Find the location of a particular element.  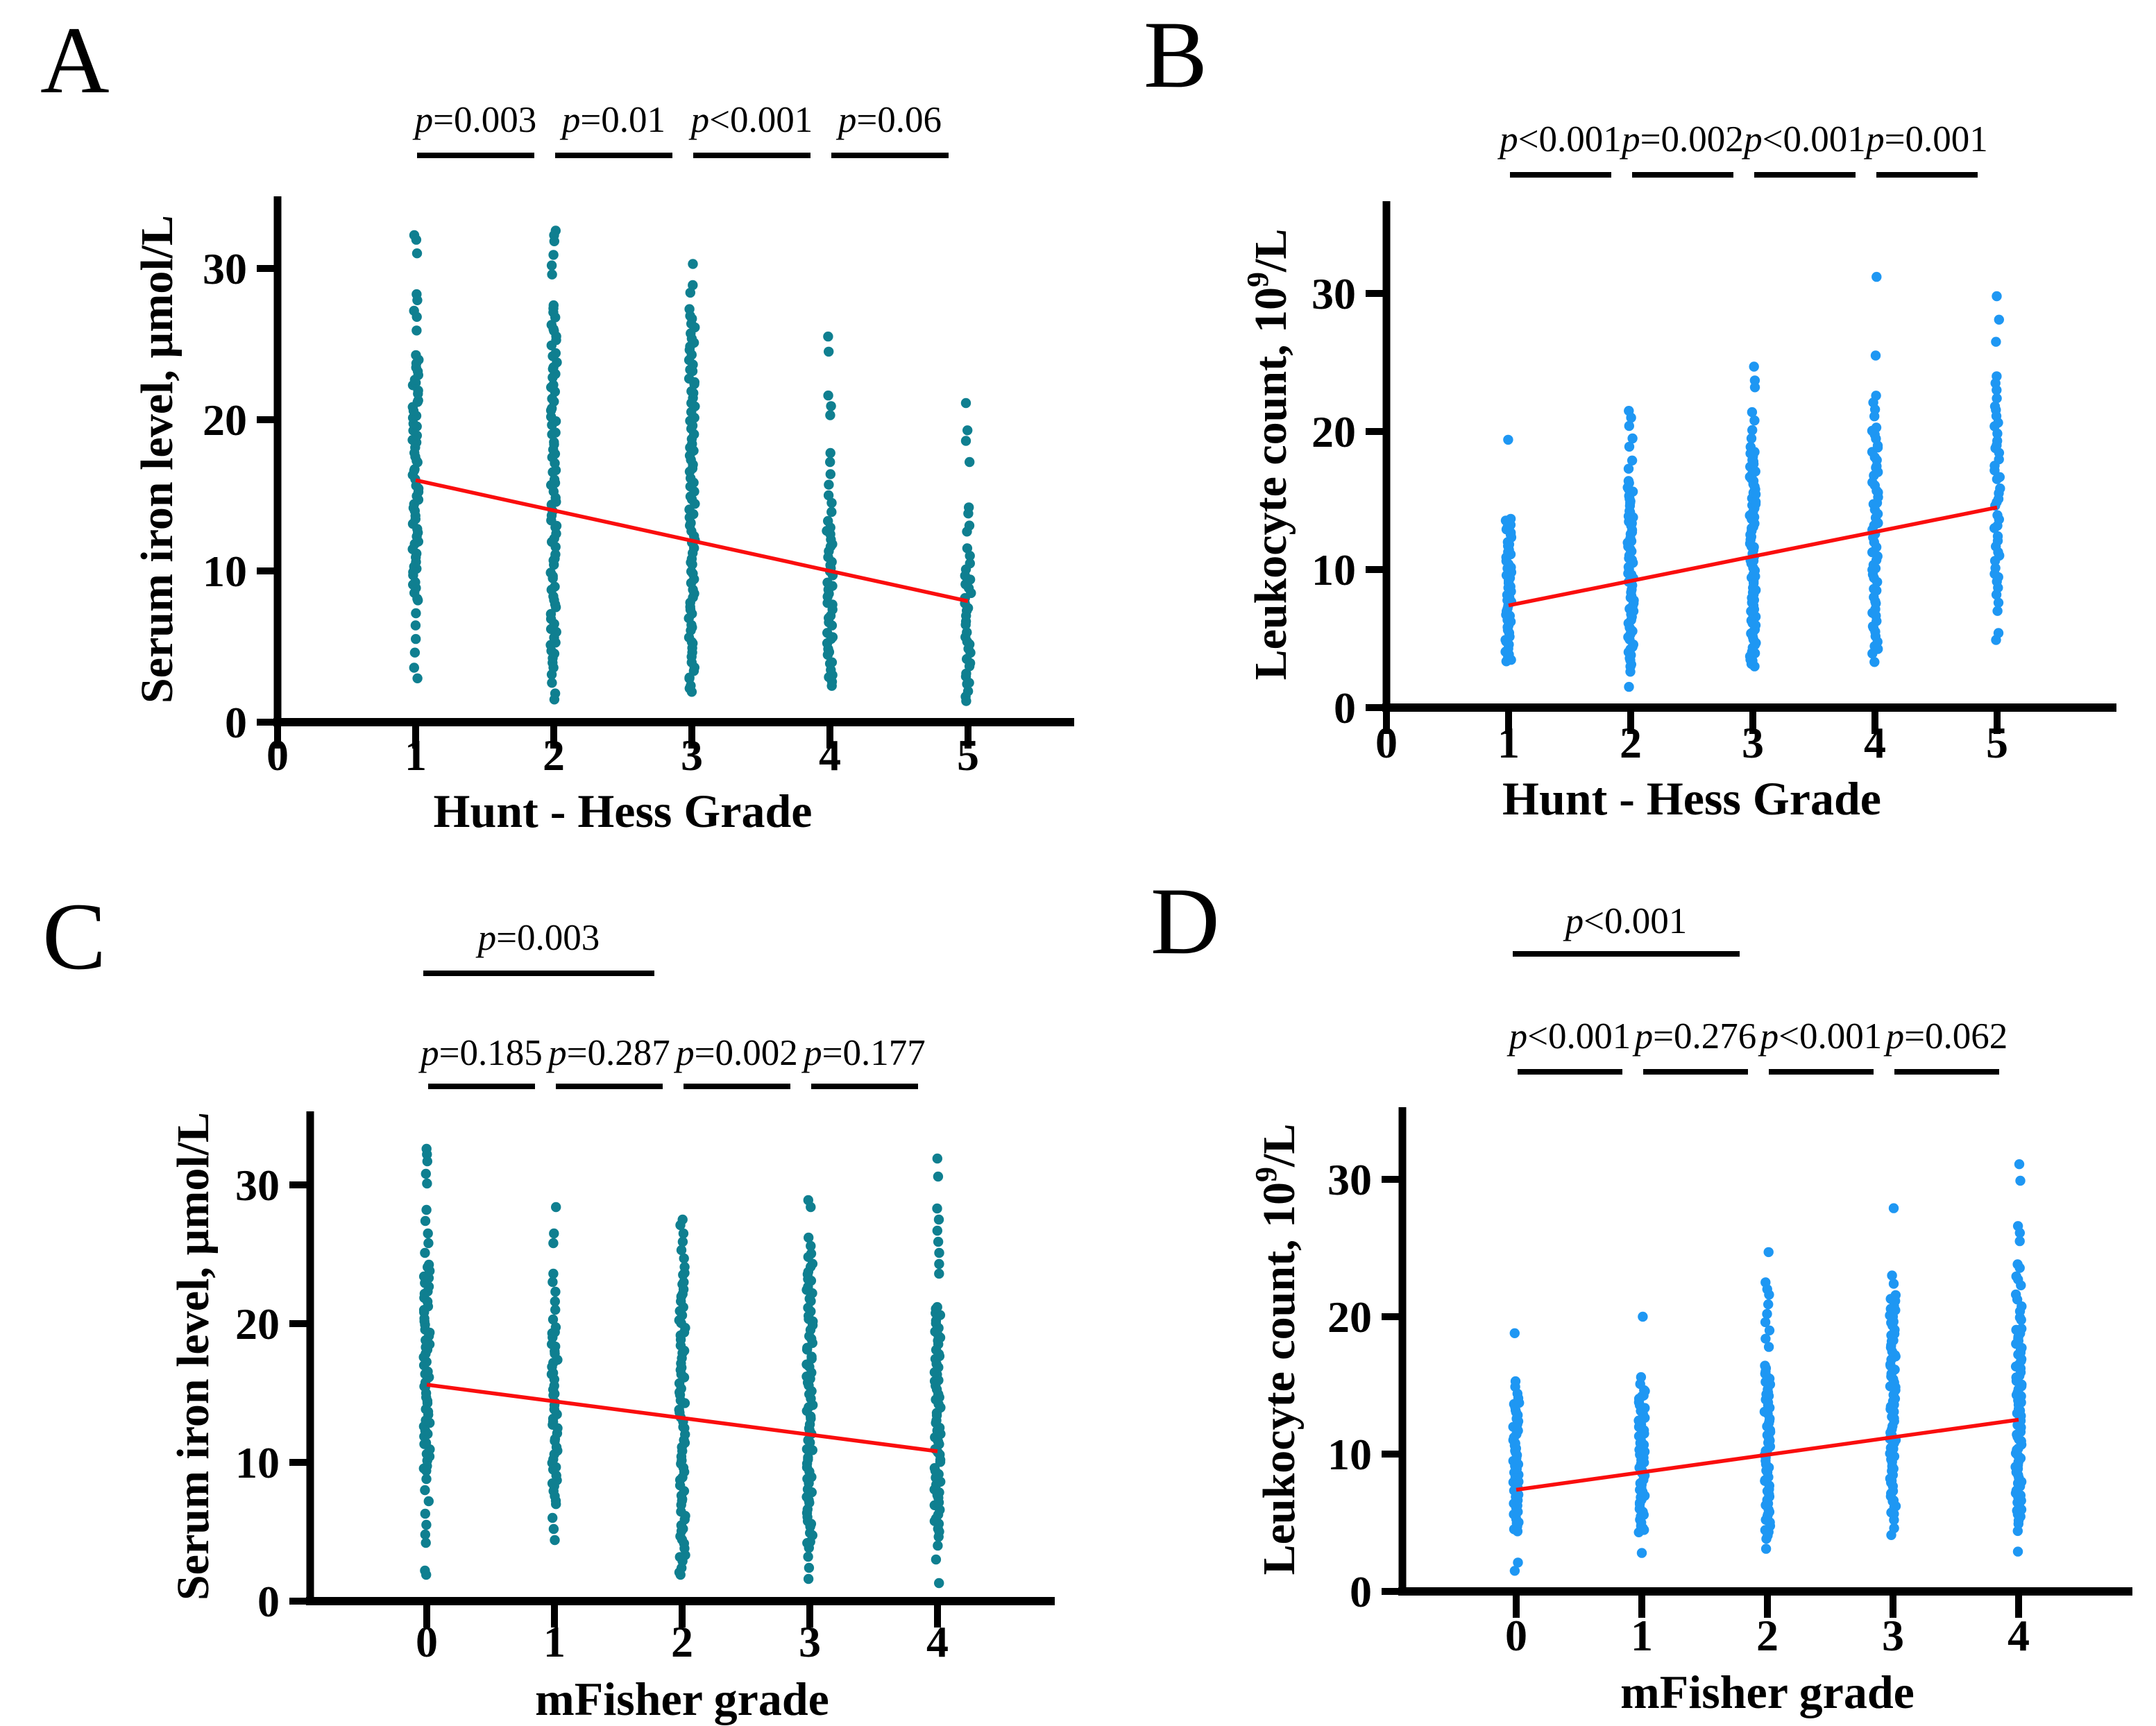

panel-letter-text: D is located at coordinates (1185, 921).